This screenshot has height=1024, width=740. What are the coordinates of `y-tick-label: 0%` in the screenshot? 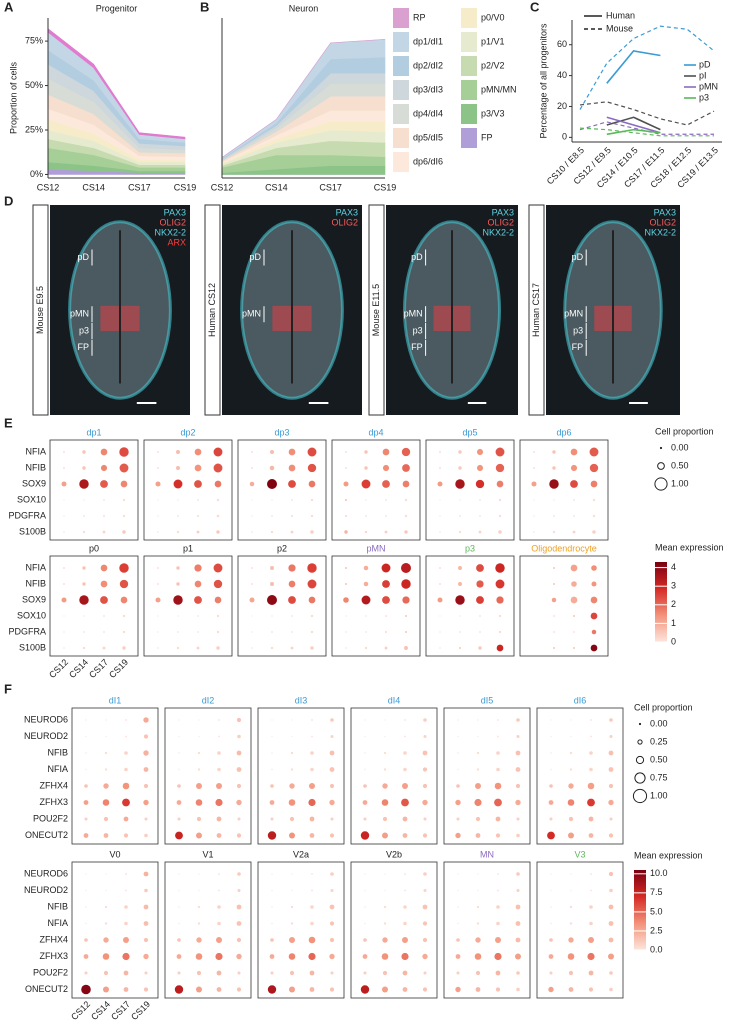 It's located at (36, 174).